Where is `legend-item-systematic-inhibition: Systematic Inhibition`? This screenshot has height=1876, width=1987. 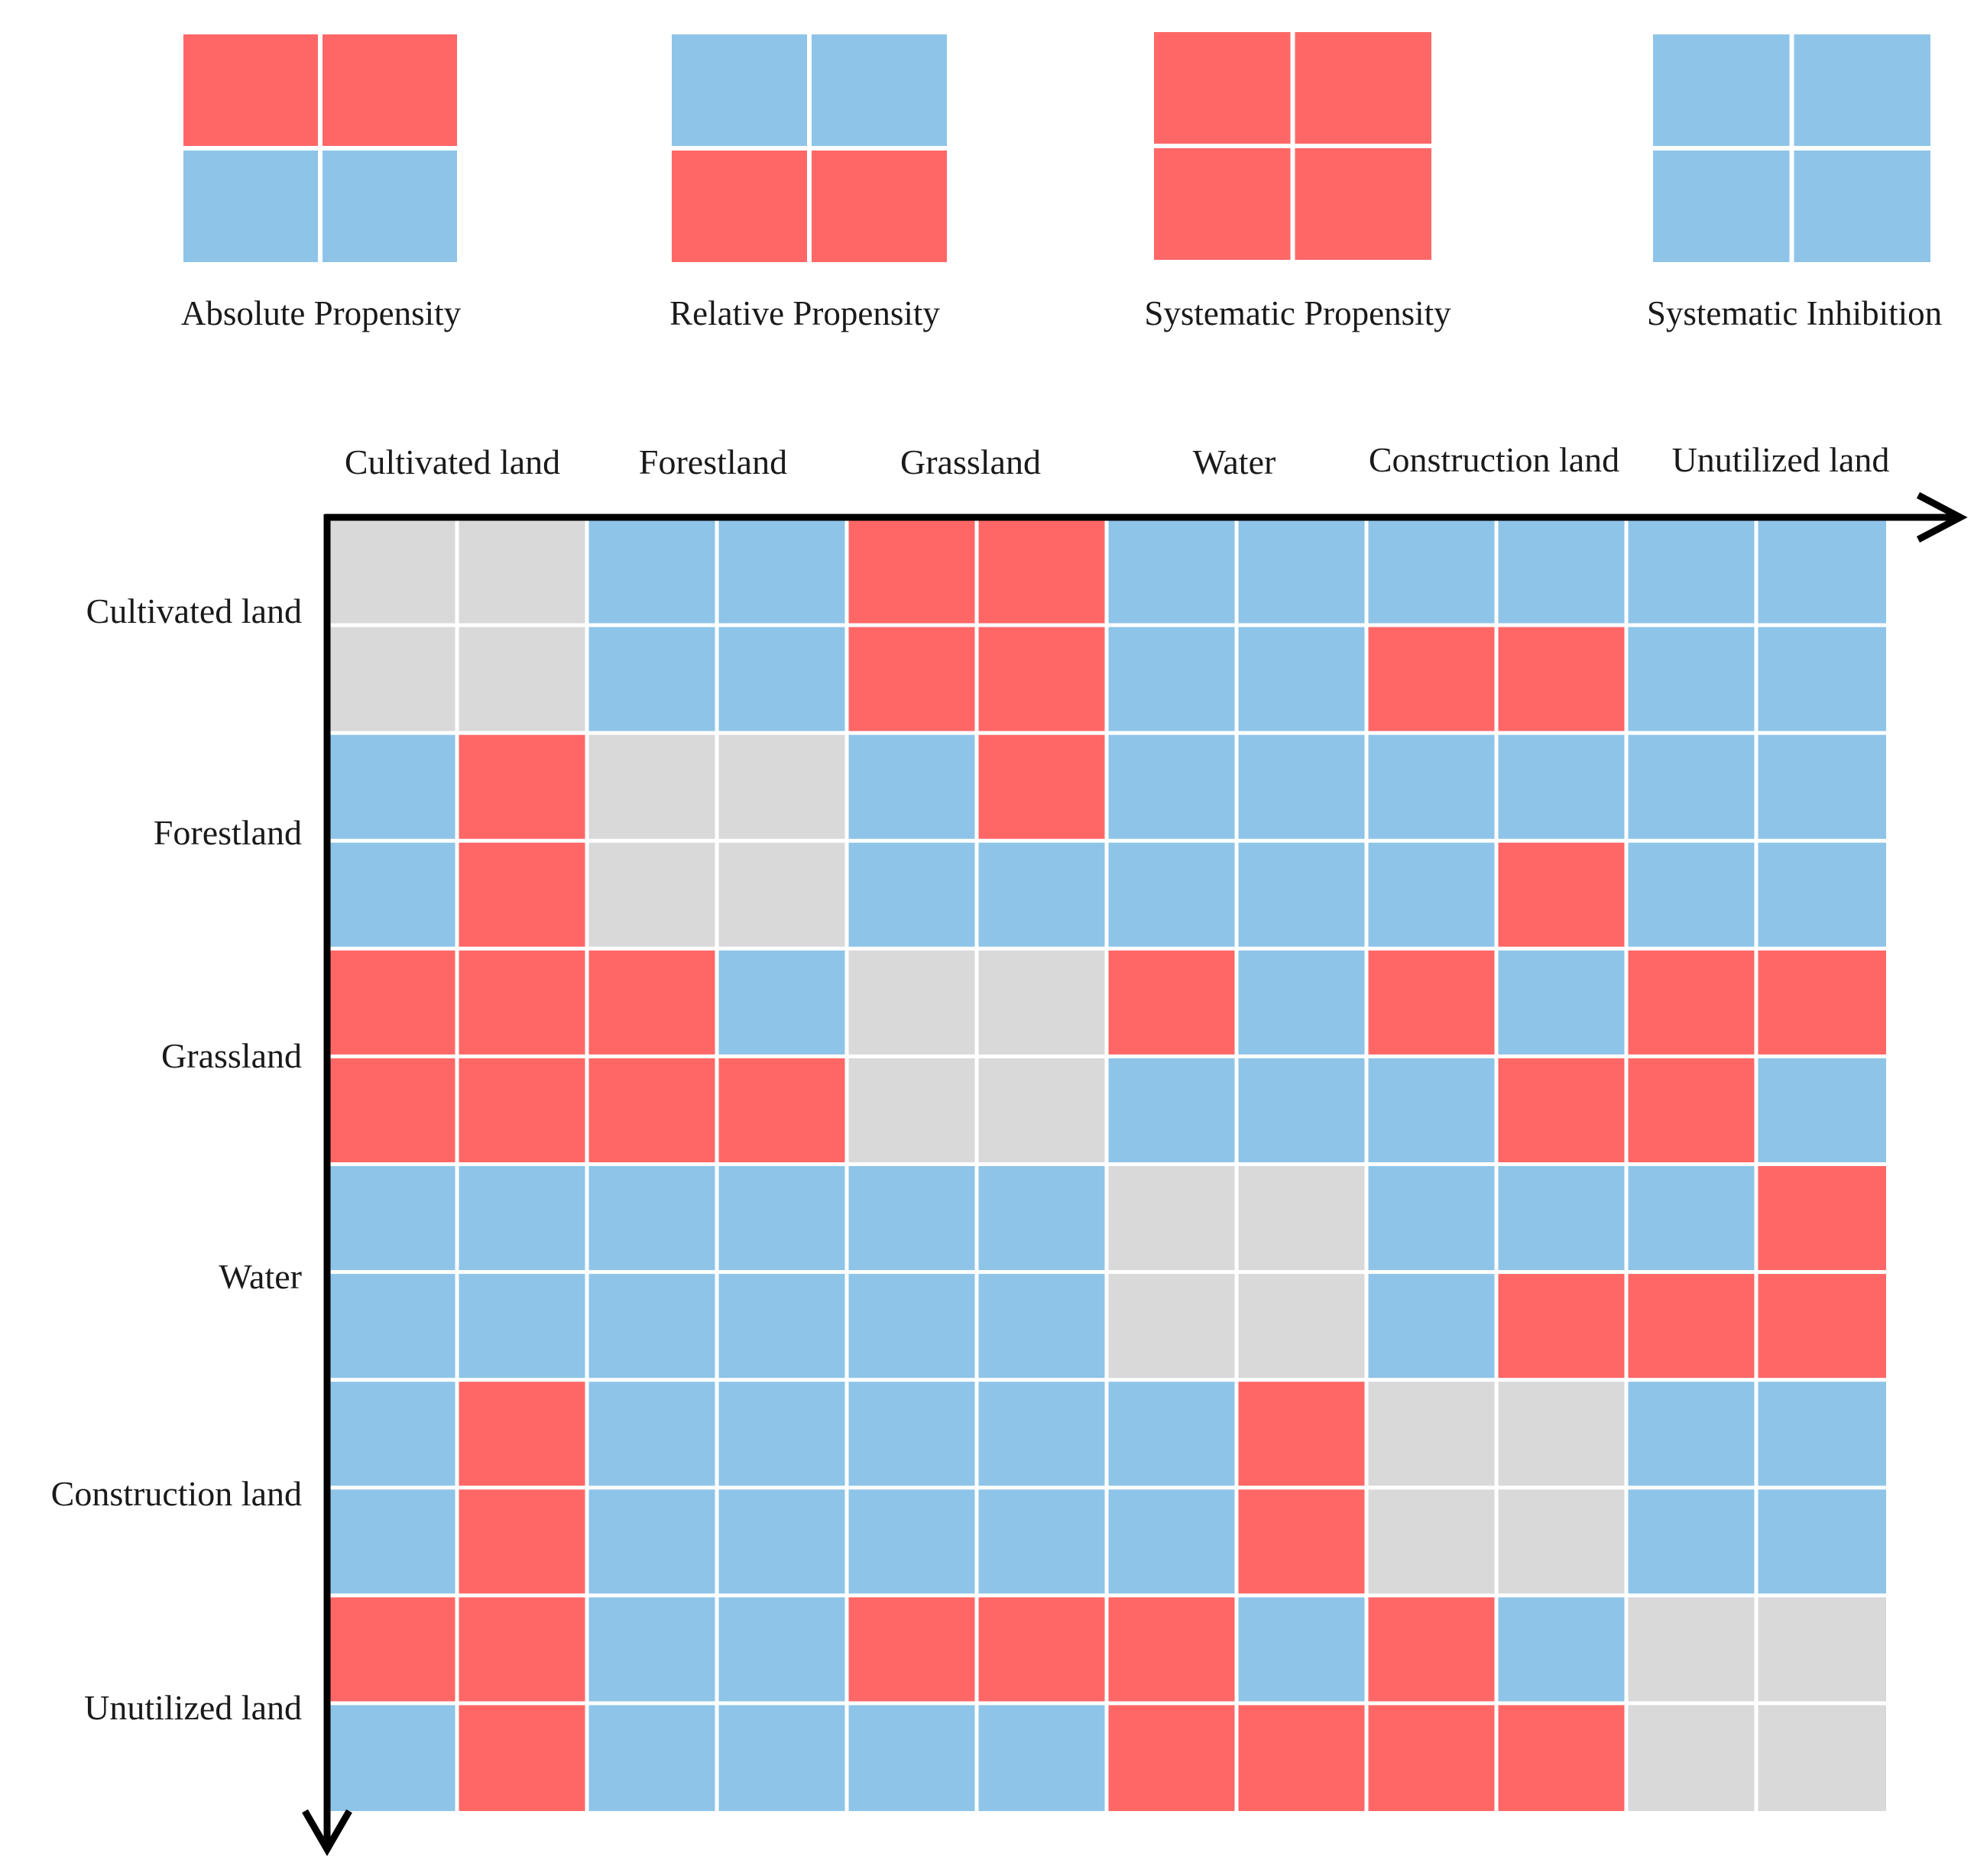 legend-item-systematic-inhibition: Systematic Inhibition is located at coordinates (1794, 183).